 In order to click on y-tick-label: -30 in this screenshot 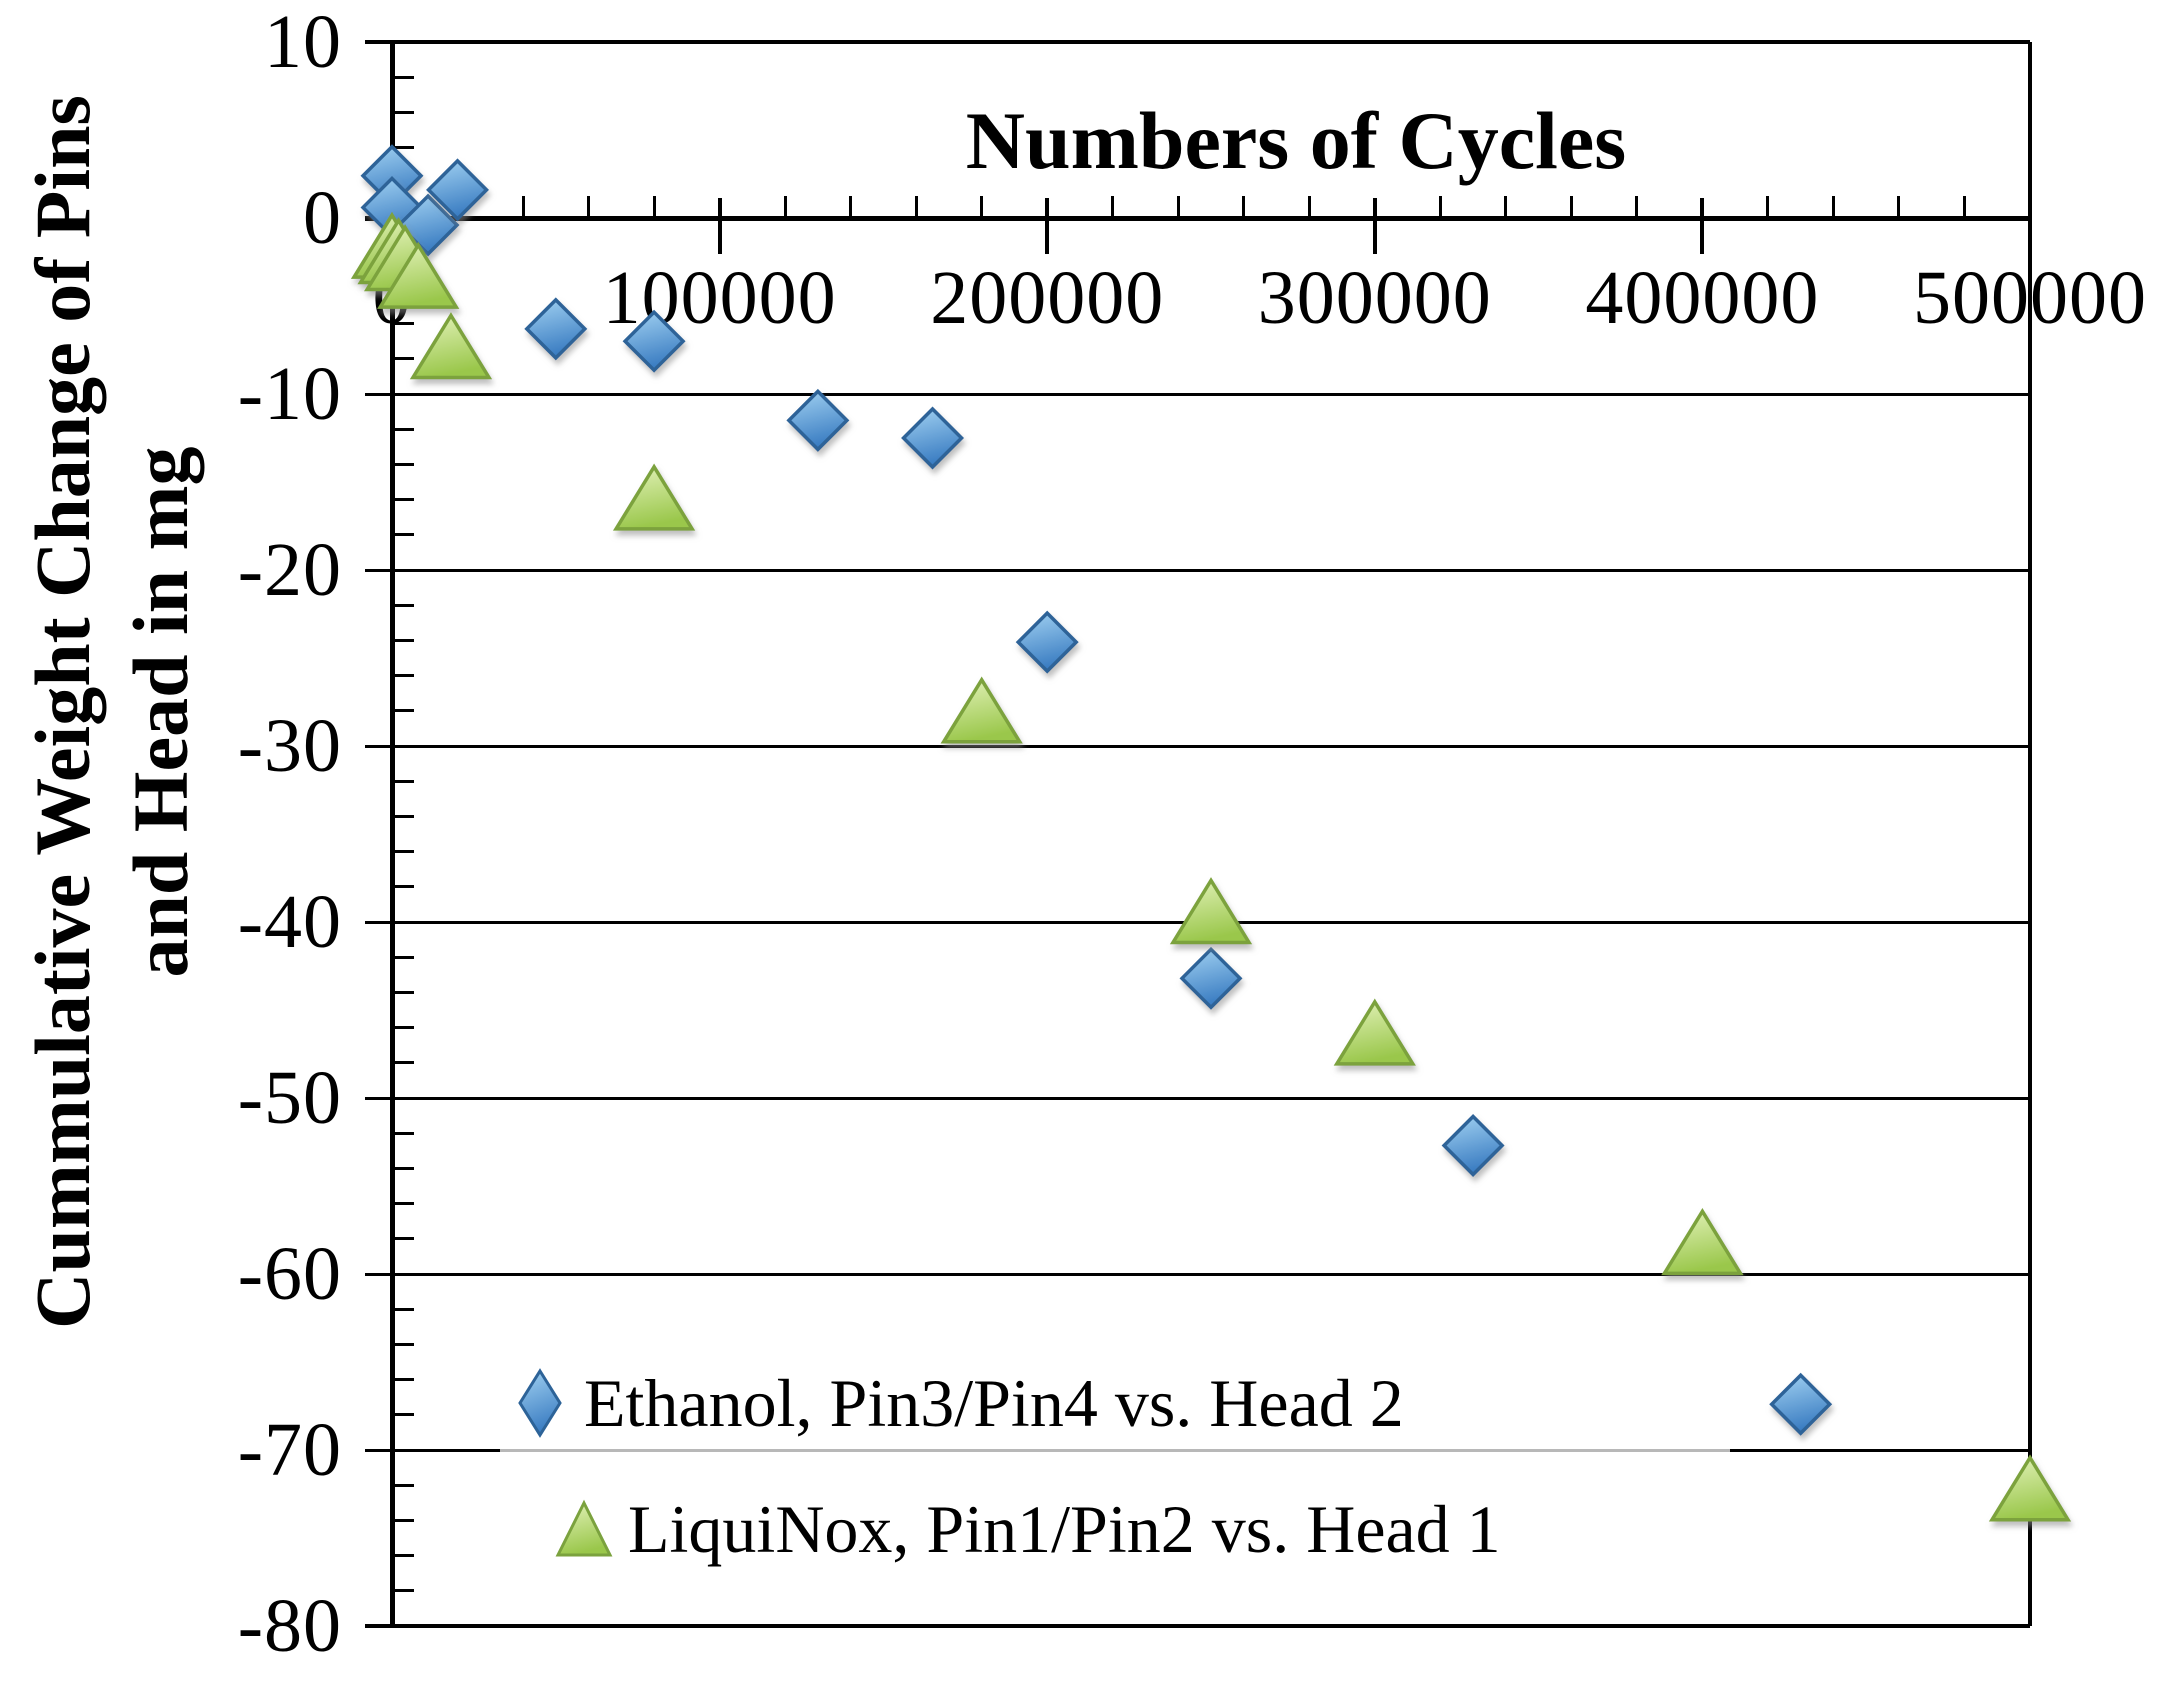, I will do `click(289, 746)`.